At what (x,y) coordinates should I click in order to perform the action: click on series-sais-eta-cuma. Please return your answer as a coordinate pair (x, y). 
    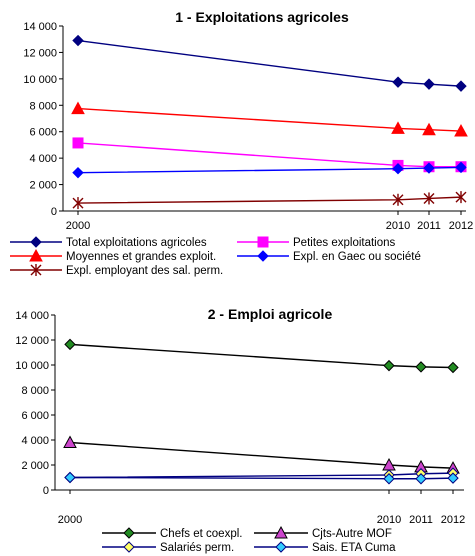
    Looking at the image, I should click on (261, 478).